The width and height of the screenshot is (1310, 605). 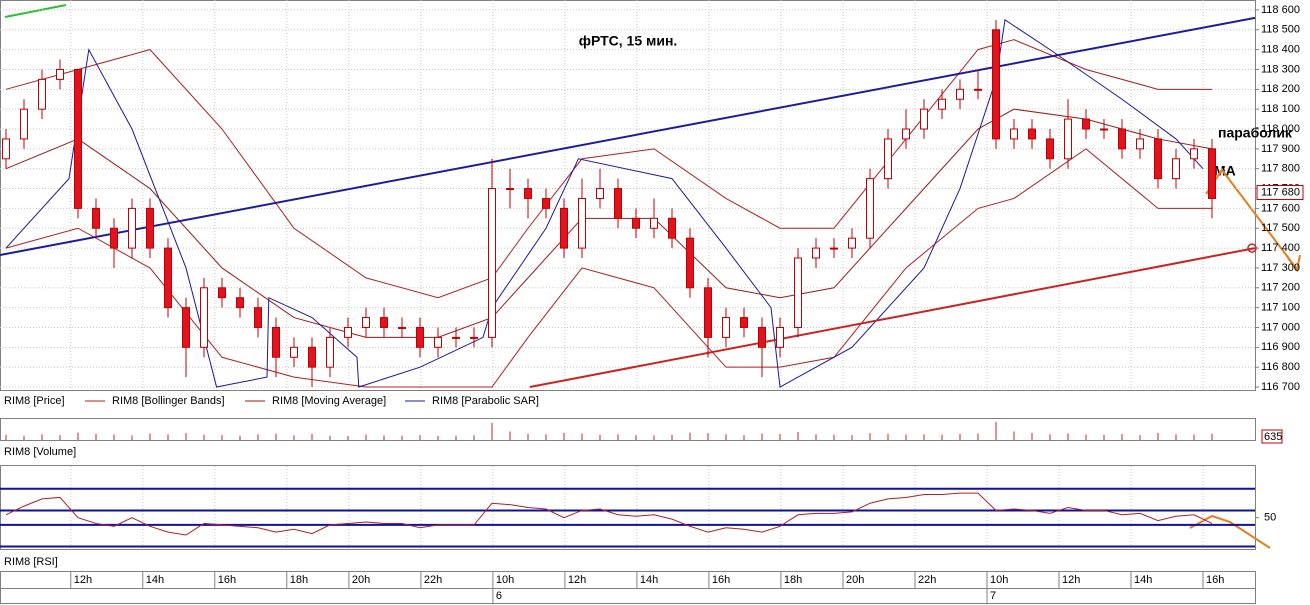 What do you see at coordinates (505, 580) in the screenshot?
I see `x-tick-label: 10h` at bounding box center [505, 580].